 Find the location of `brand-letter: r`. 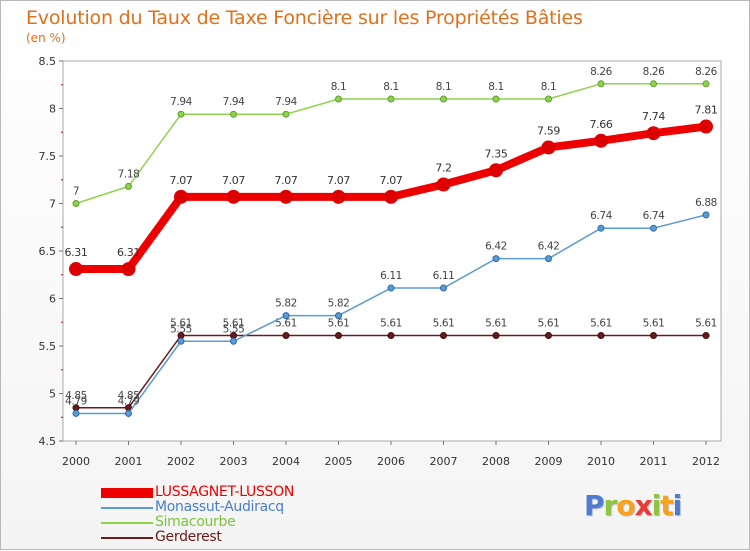

brand-letter: r is located at coordinates (610, 505).